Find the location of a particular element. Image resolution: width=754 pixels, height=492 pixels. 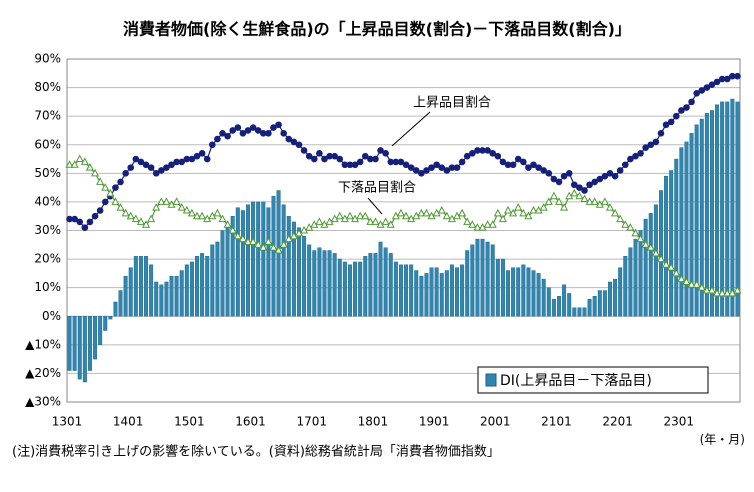

x-tick-label: 1401 is located at coordinates (128, 422).